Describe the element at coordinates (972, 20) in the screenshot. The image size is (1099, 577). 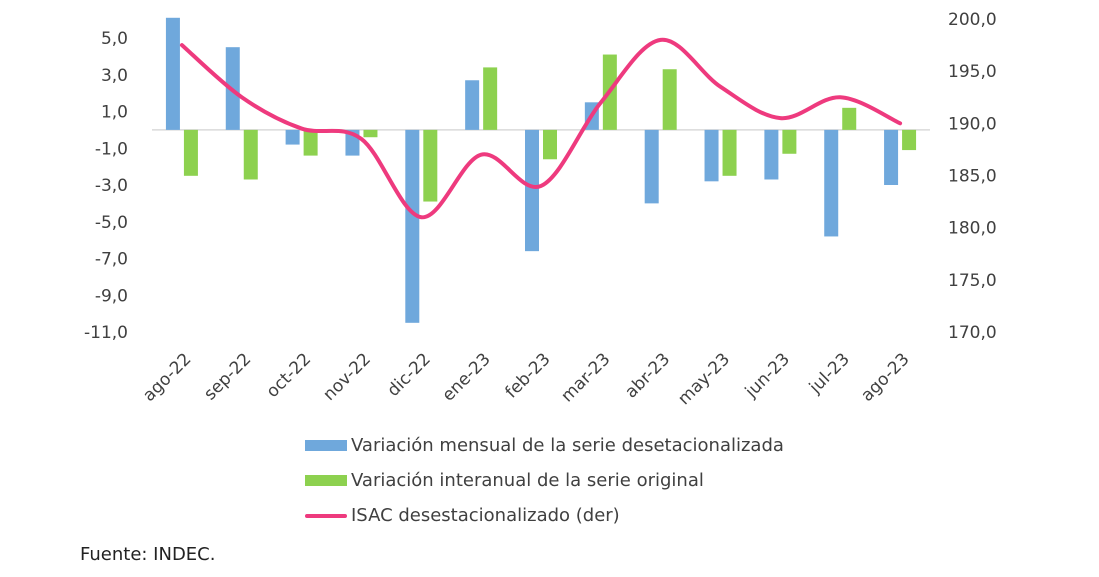
I see `right-tick-label: 200,0` at that location.